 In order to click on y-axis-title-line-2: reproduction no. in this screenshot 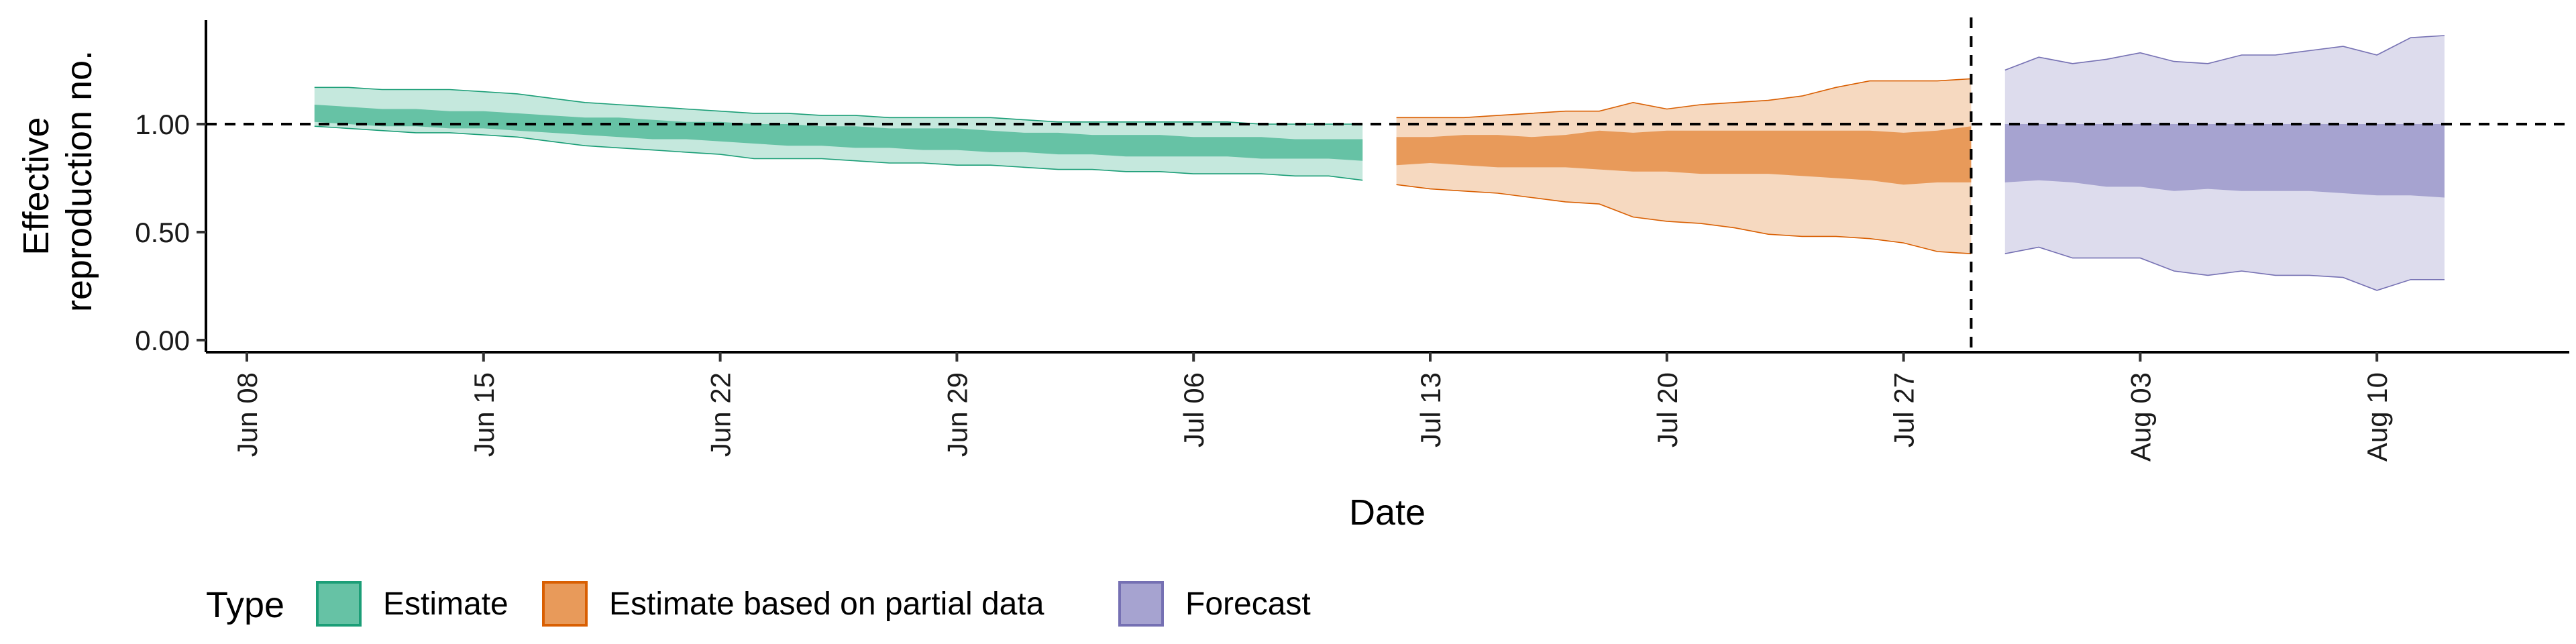, I will do `click(79, 181)`.